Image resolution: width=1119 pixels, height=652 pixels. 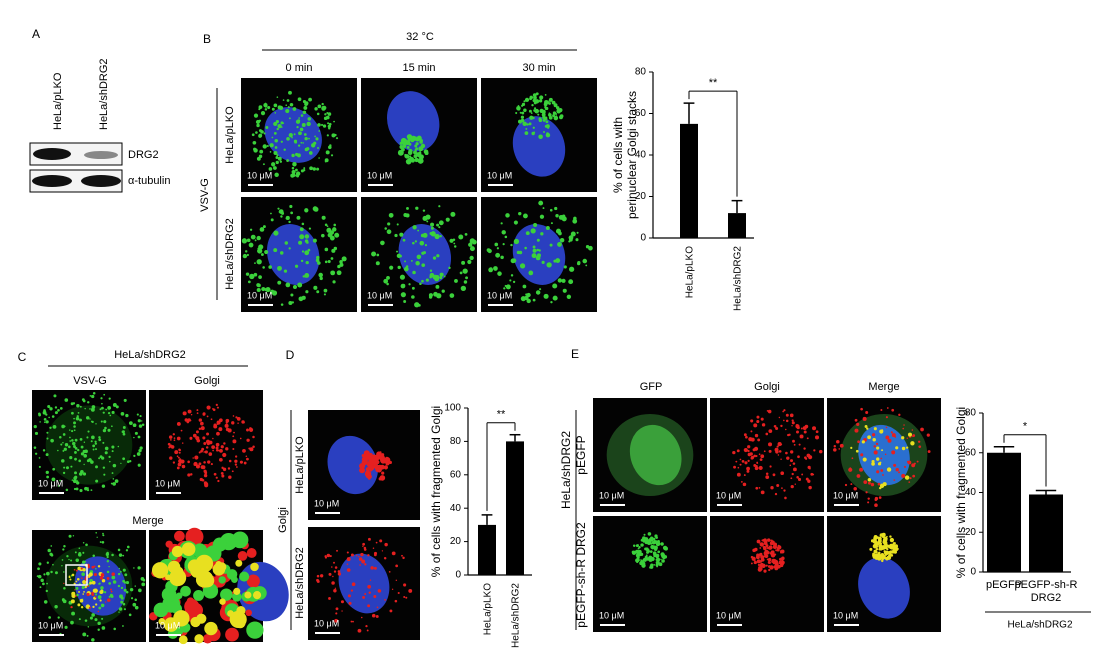 I want to click on inset-box, so click(x=76, y=575).